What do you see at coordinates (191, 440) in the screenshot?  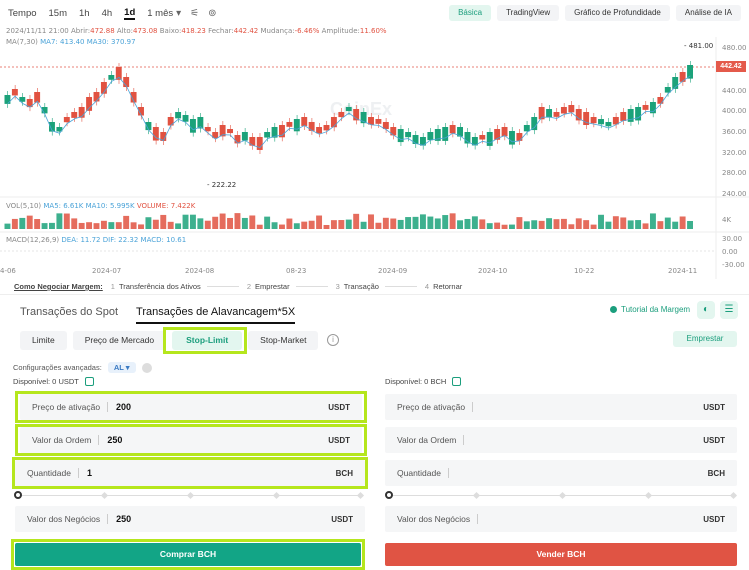 I see `buy-order-value-field: Valor da Ordem 250 USDT` at bounding box center [191, 440].